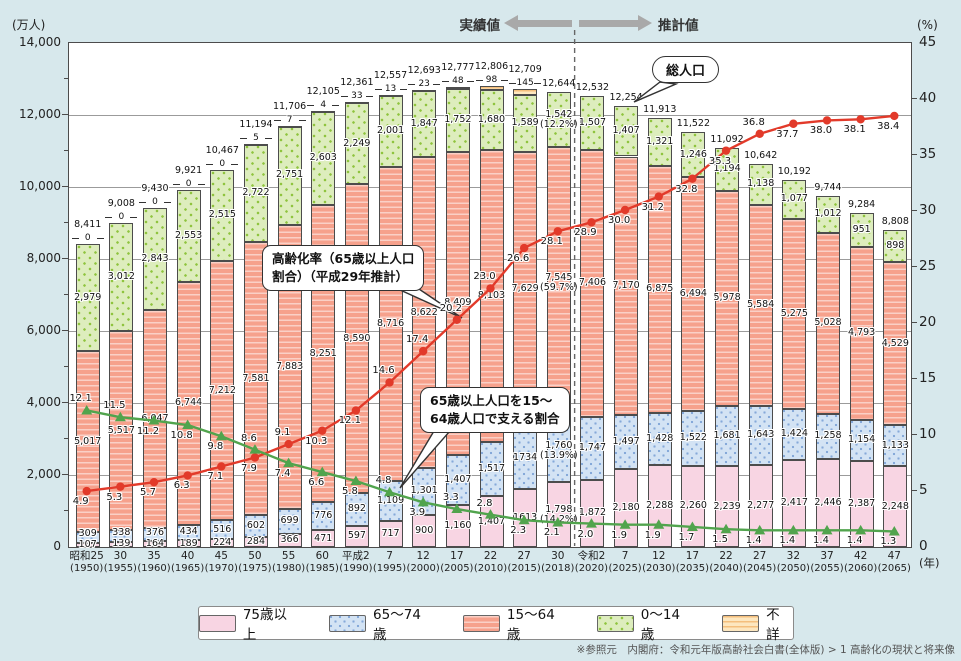 This screenshot has width=961, height=661. I want to click on bar-value-label-a1564: 7,883, so click(289, 366).